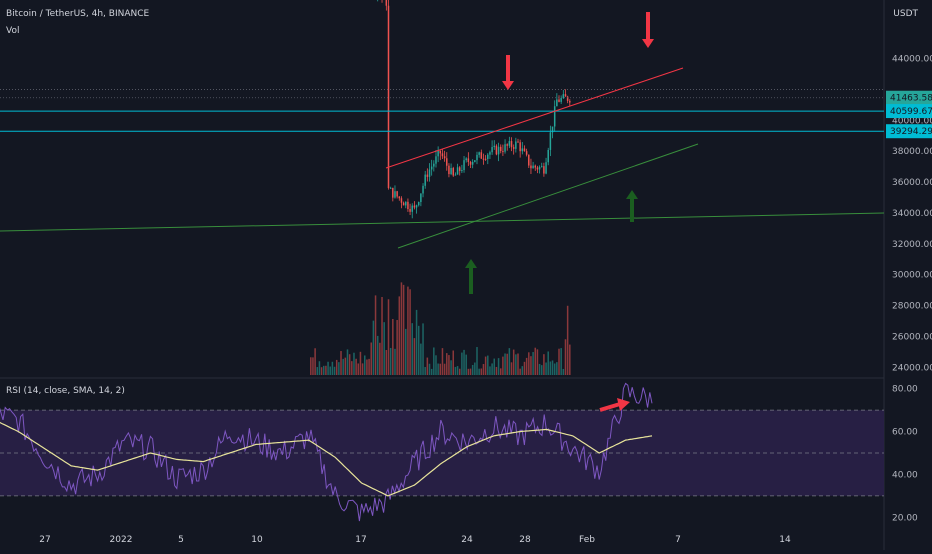 The width and height of the screenshot is (932, 554). I want to click on x-tick-label: 7, so click(678, 540).